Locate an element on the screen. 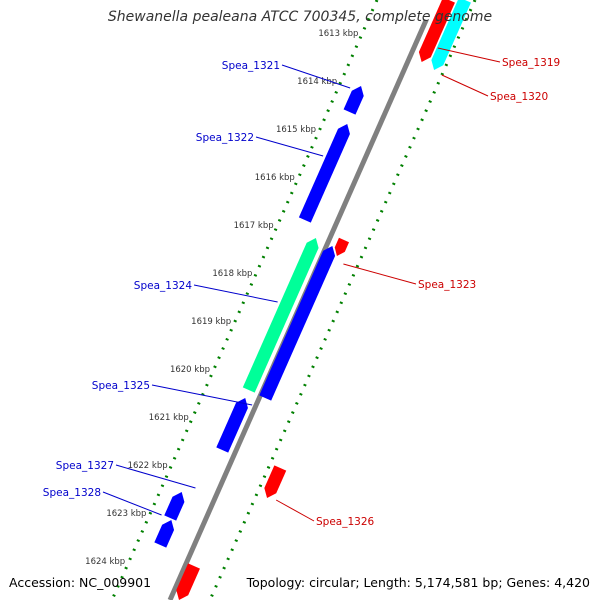 The height and width of the screenshot is (600, 600). length-label: Length: is located at coordinates (387, 582).